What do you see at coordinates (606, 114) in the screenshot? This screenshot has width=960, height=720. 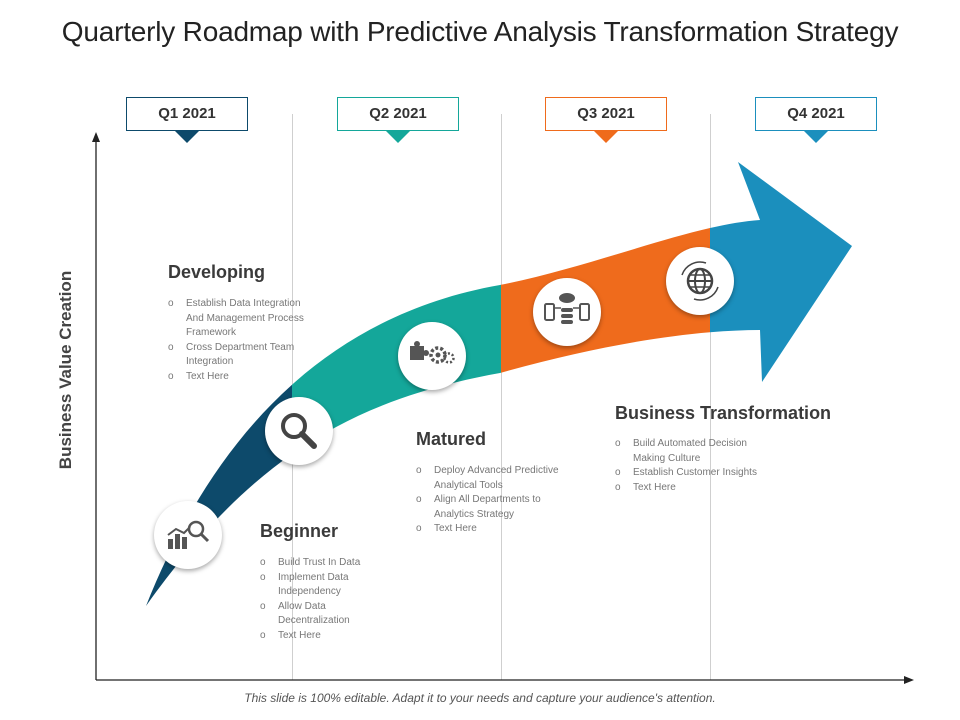 I see `quarter-box-q3: Q3 2021` at bounding box center [606, 114].